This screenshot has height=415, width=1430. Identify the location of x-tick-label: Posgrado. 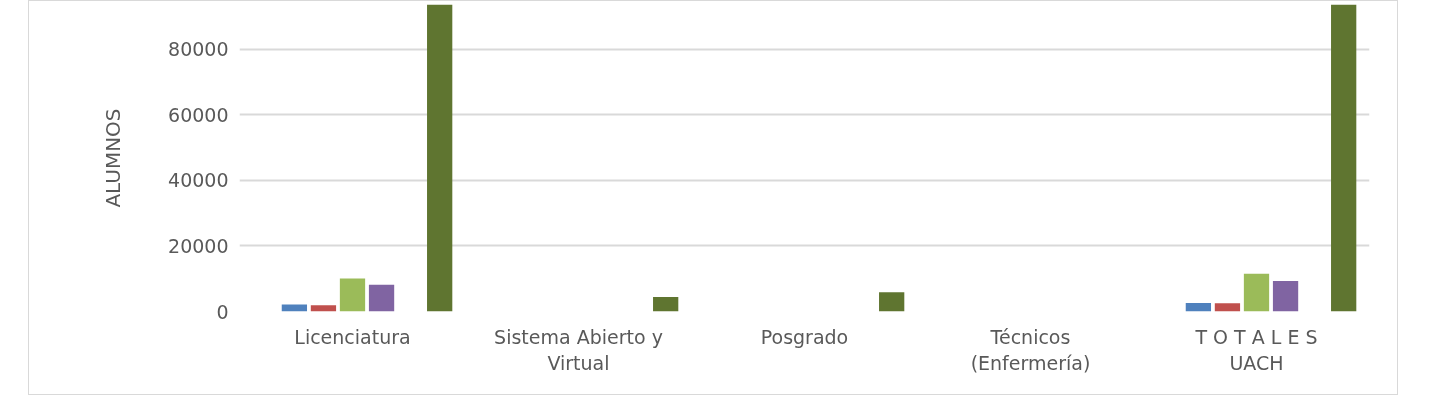
(804, 336).